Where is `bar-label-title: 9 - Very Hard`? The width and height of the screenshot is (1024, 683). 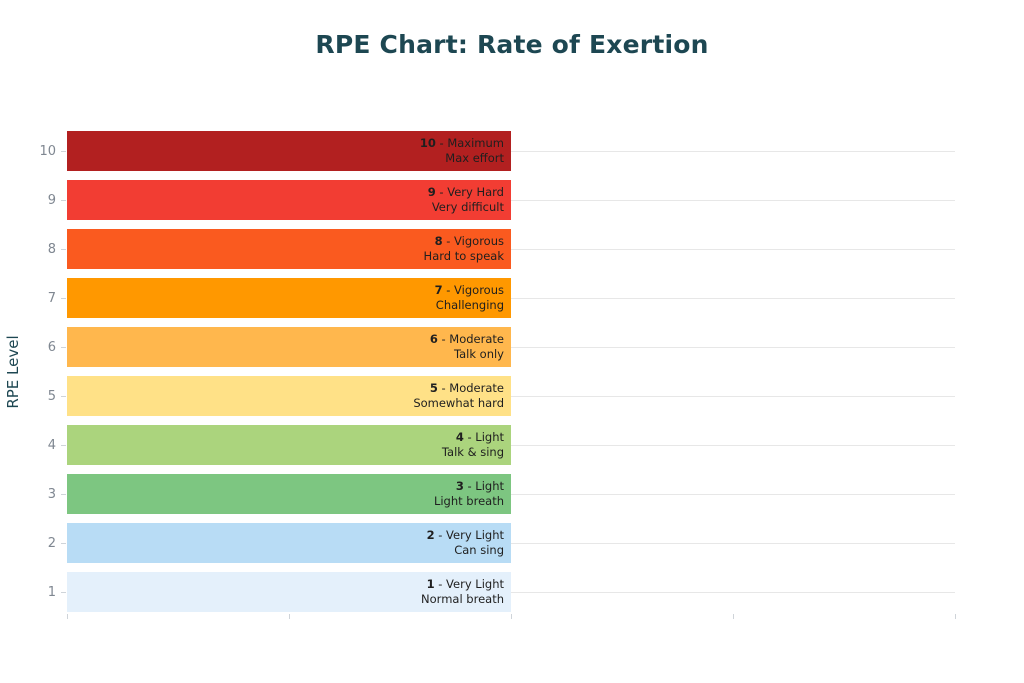
bar-label-title: 9 - Very Hard is located at coordinates (465, 192).